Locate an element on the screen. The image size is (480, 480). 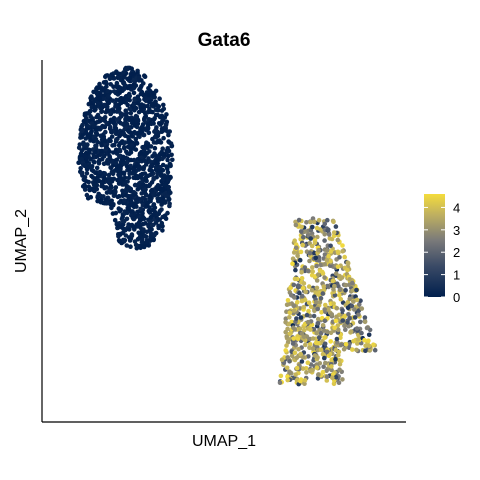
colorbar-tick-label: 0 is located at coordinates (456, 297).